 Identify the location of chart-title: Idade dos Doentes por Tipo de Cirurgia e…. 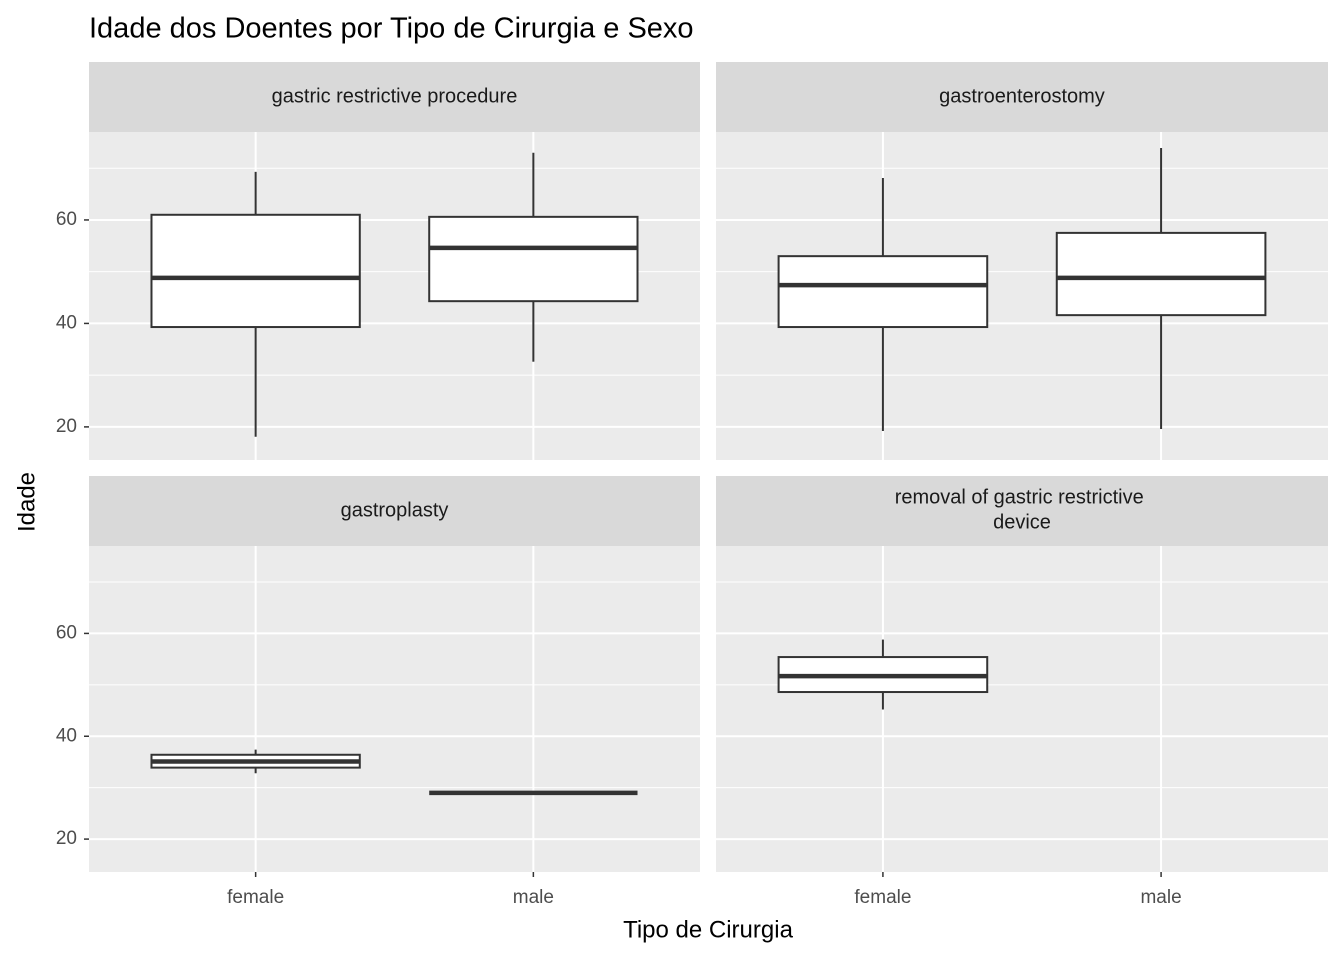
(391, 29).